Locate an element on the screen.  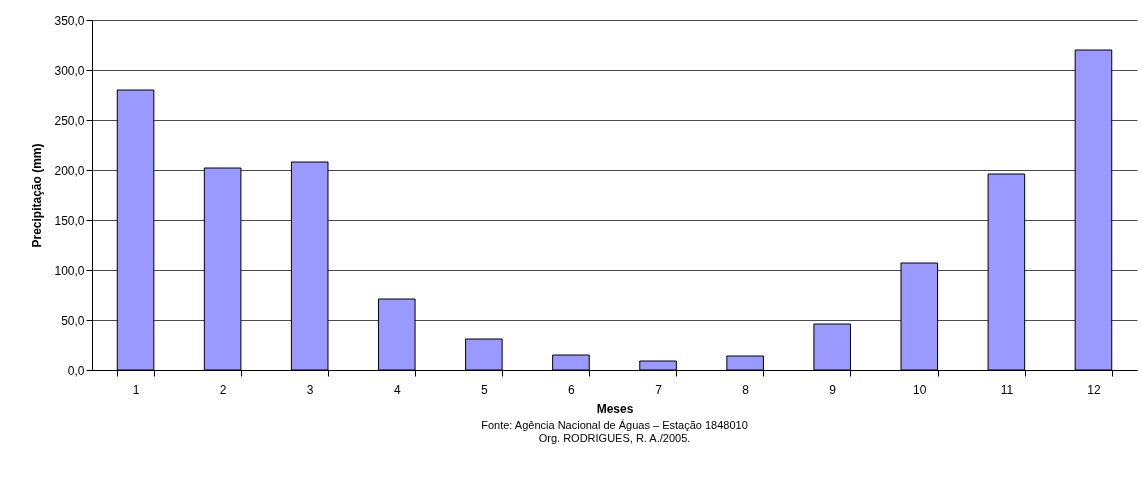
y-tick-label: 100,0 is located at coordinates (69, 270).